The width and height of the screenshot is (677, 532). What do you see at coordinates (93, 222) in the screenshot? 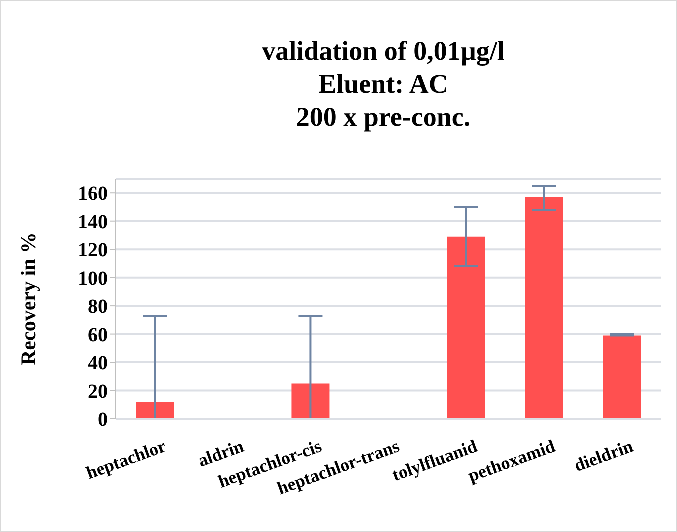
I see `y-tick-label: 140` at bounding box center [93, 222].